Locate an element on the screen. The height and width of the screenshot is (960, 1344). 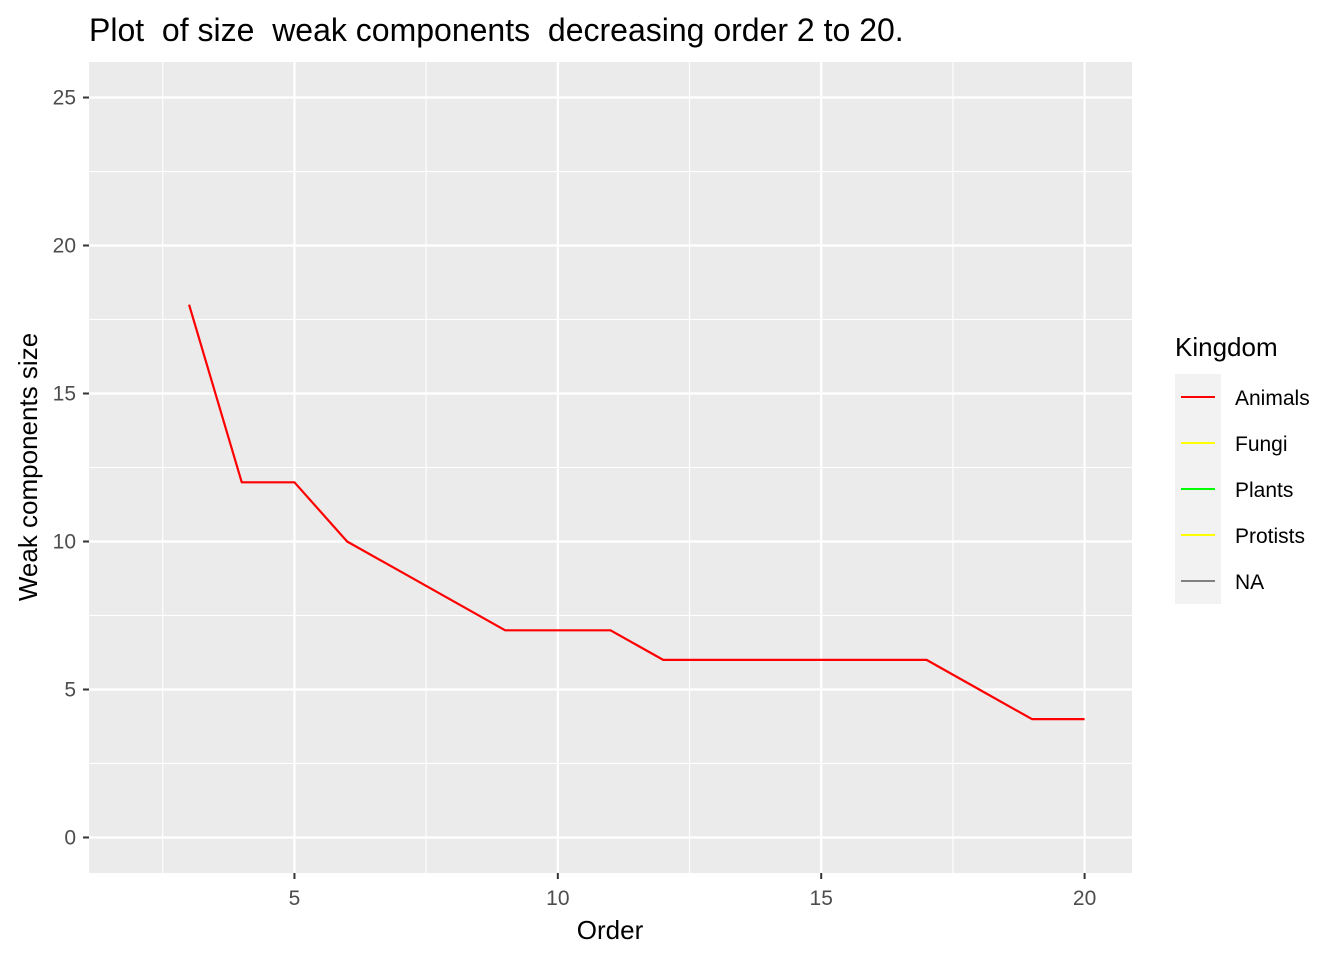
x-axis-title: Order is located at coordinates (610, 930).